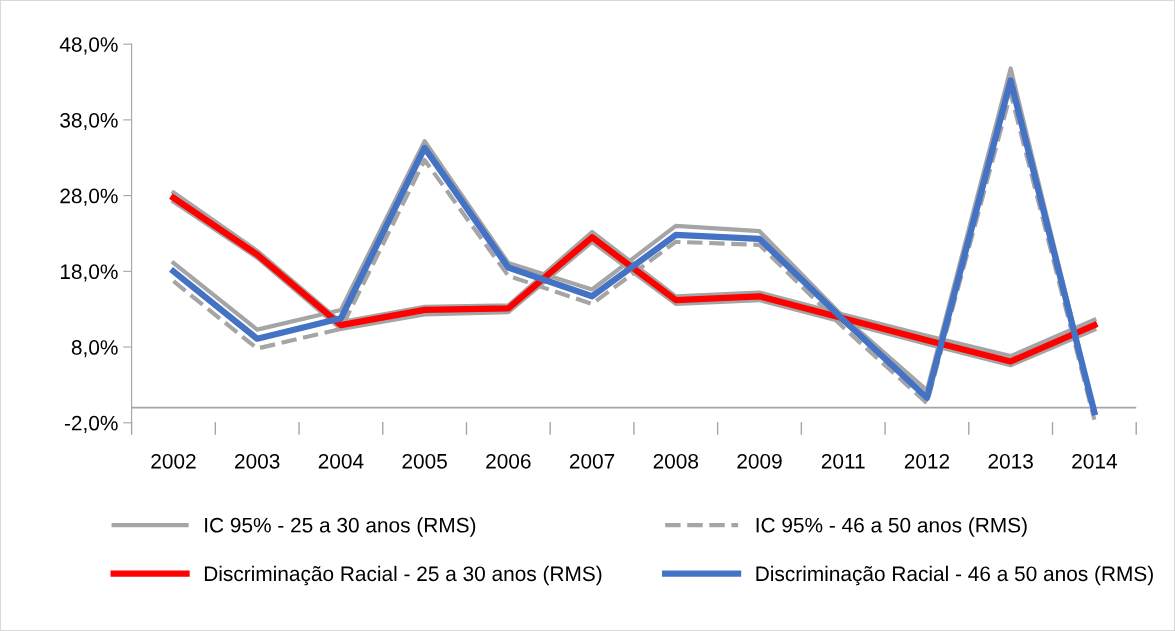  What do you see at coordinates (94, 349) in the screenshot?
I see `y-tick-label: 8,0%` at bounding box center [94, 349].